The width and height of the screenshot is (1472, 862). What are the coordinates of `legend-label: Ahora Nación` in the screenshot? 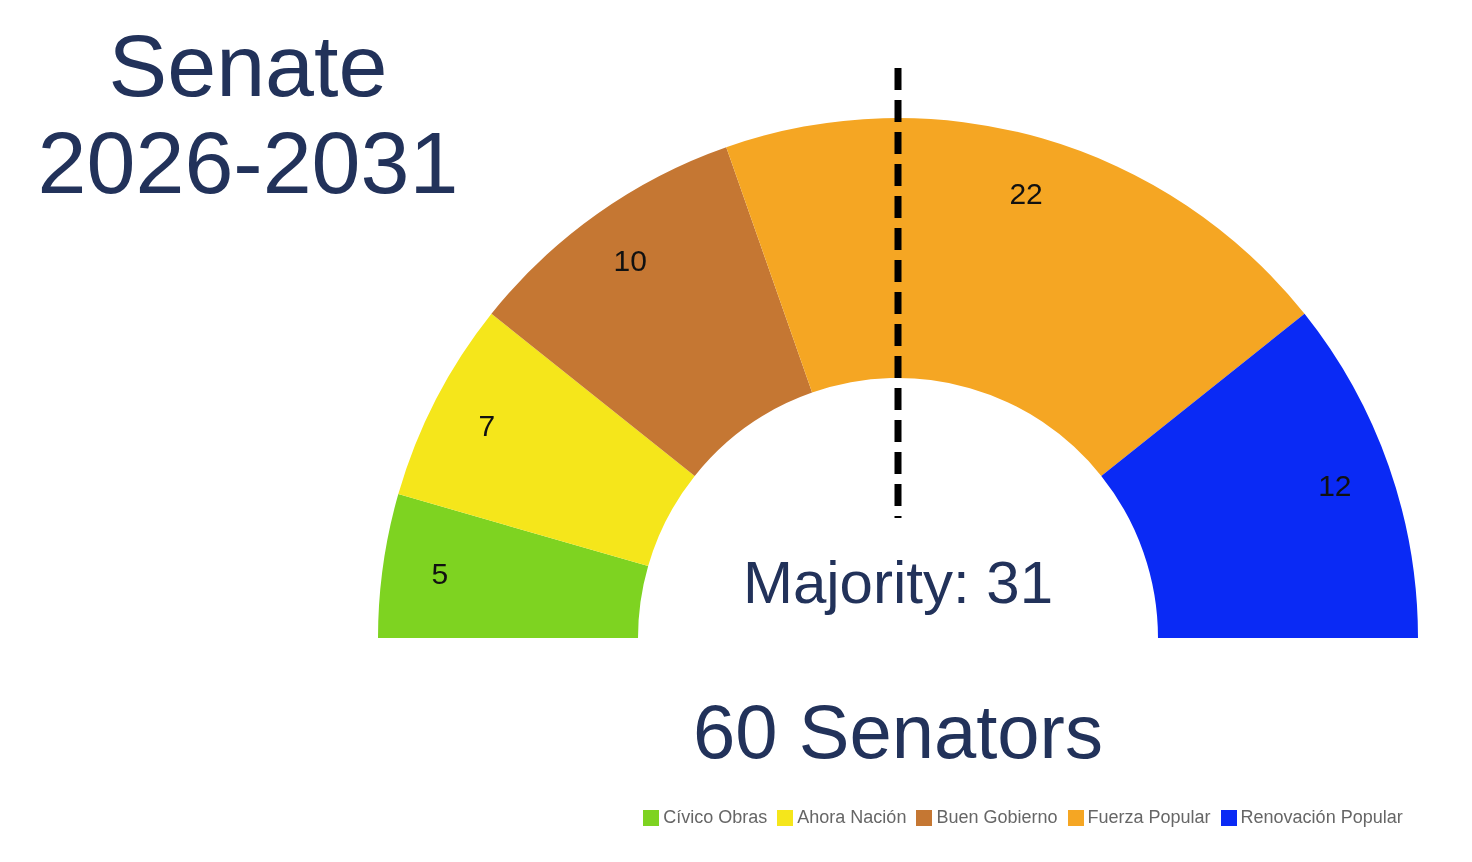 It's located at (852, 817).